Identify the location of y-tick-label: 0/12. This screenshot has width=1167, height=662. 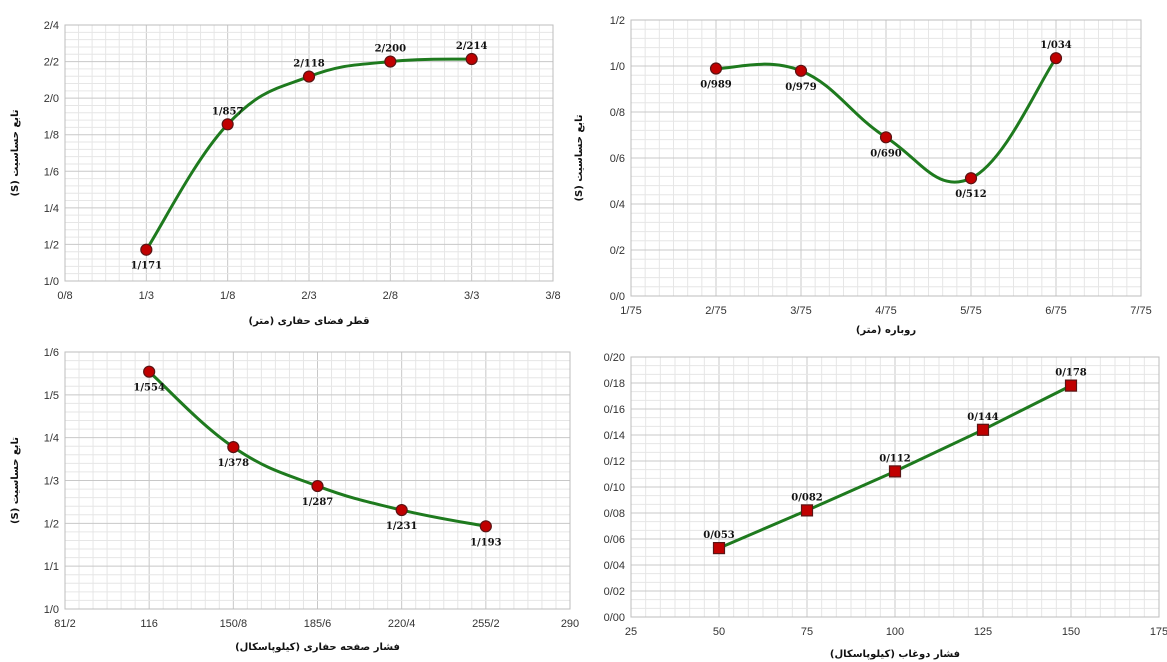
(614, 462).